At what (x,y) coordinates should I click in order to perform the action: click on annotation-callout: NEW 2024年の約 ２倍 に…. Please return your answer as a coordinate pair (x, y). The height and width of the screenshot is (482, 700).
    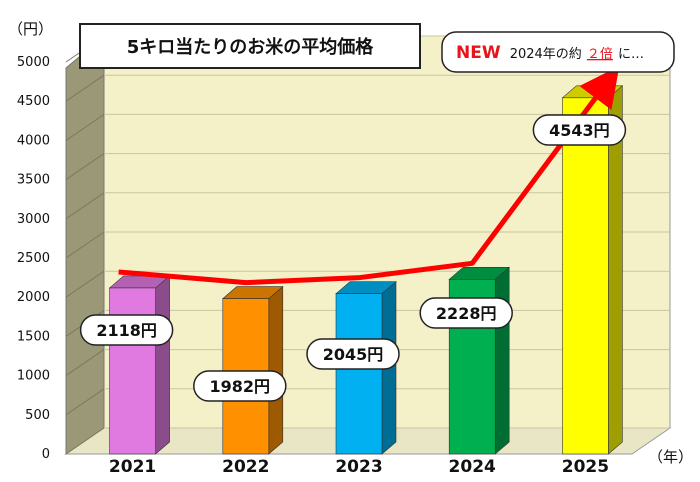
    Looking at the image, I should click on (558, 52).